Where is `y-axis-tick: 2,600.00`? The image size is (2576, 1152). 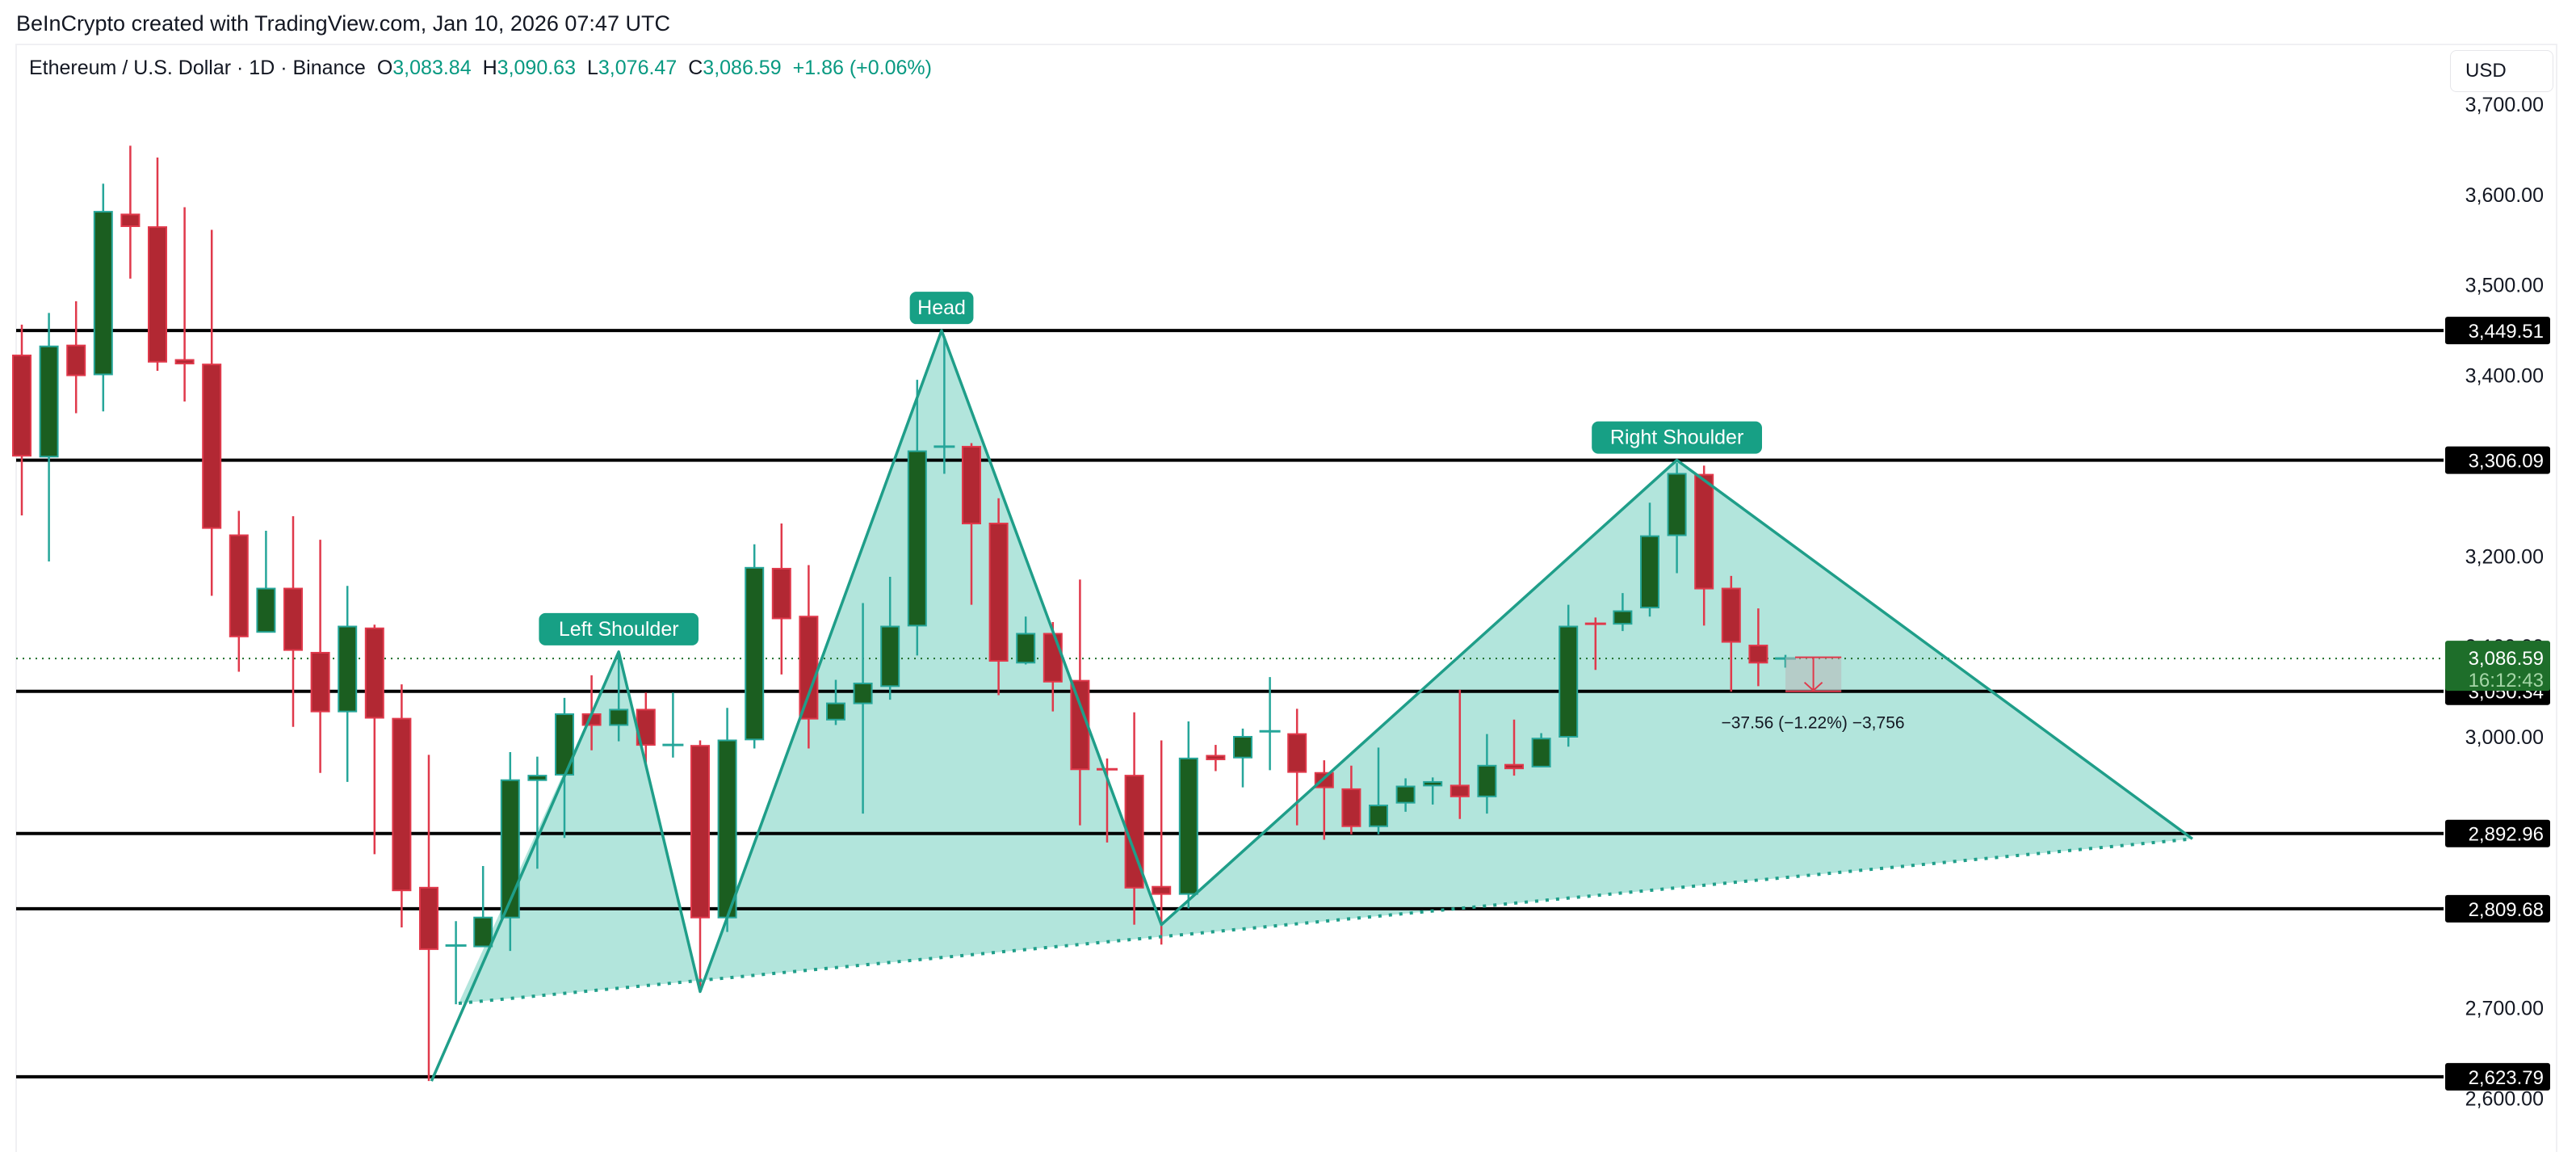 y-axis-tick: 2,600.00 is located at coordinates (2504, 1099).